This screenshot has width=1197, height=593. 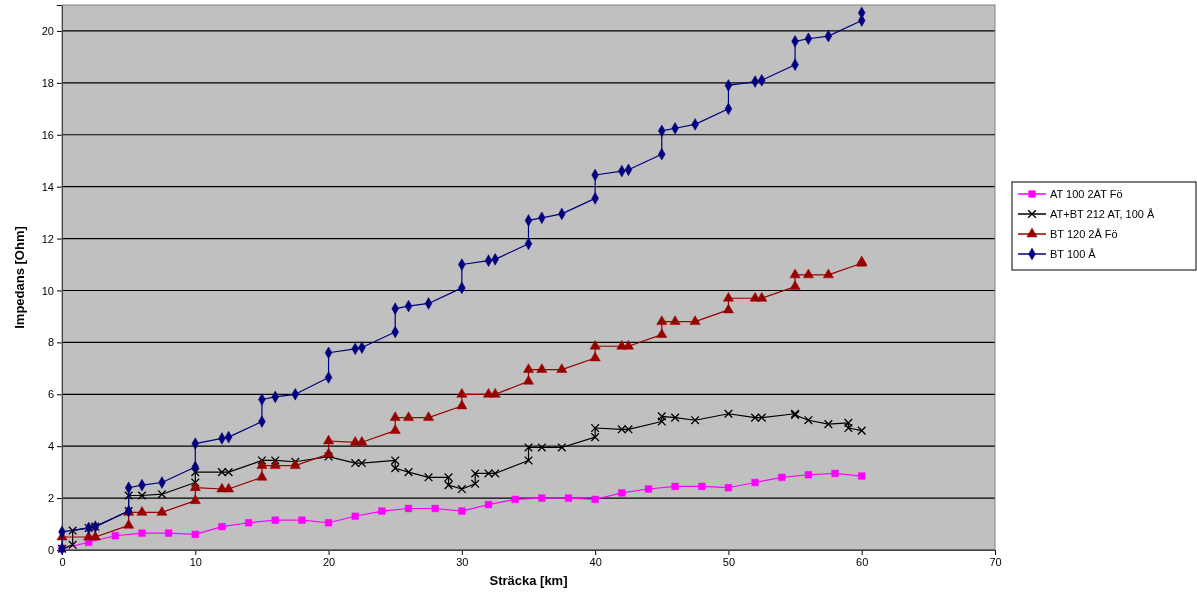 I want to click on y-tick-label: 0, so click(x=50, y=550).